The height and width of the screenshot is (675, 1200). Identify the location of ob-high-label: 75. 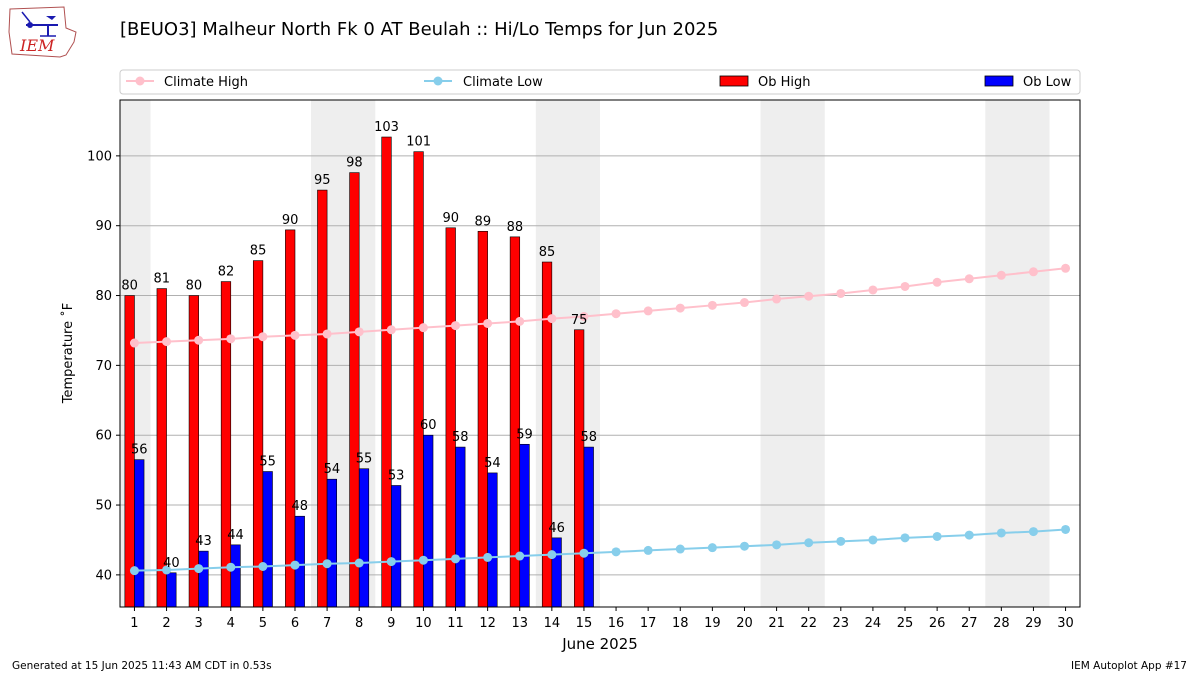
(579, 320).